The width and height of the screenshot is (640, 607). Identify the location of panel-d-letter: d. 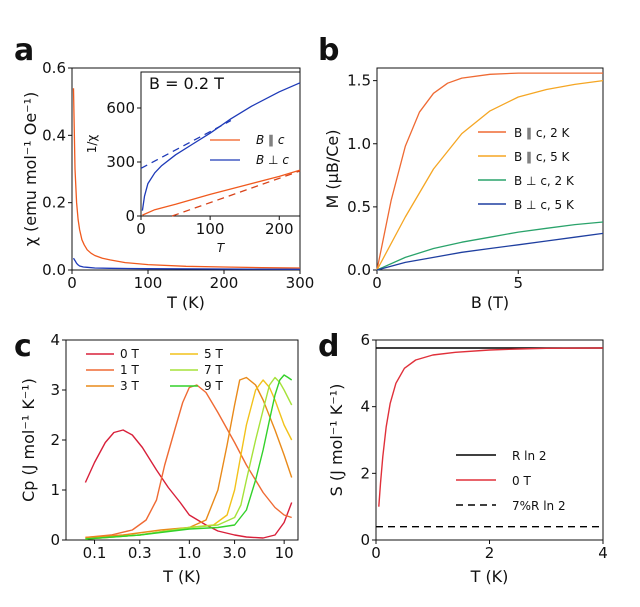
(328, 346).